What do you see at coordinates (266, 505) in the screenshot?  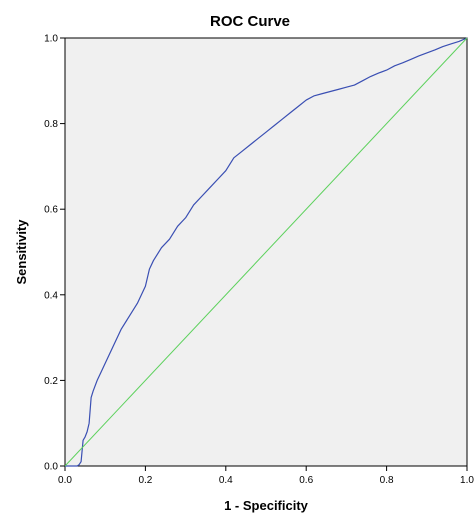 I see `x-axis-label: 1 - Specificity` at bounding box center [266, 505].